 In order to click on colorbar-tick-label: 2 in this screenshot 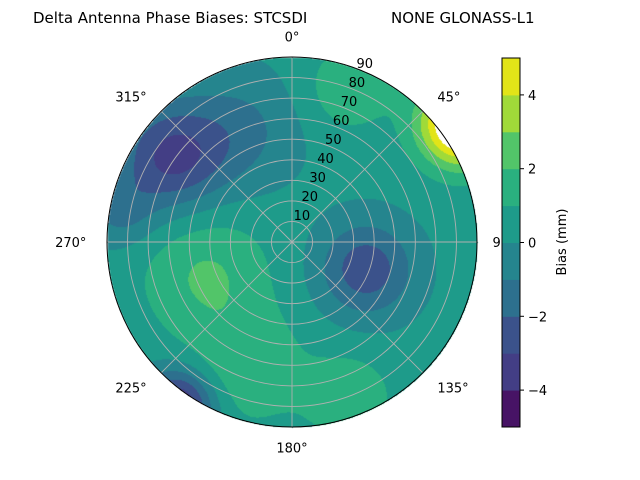, I will do `click(532, 170)`.